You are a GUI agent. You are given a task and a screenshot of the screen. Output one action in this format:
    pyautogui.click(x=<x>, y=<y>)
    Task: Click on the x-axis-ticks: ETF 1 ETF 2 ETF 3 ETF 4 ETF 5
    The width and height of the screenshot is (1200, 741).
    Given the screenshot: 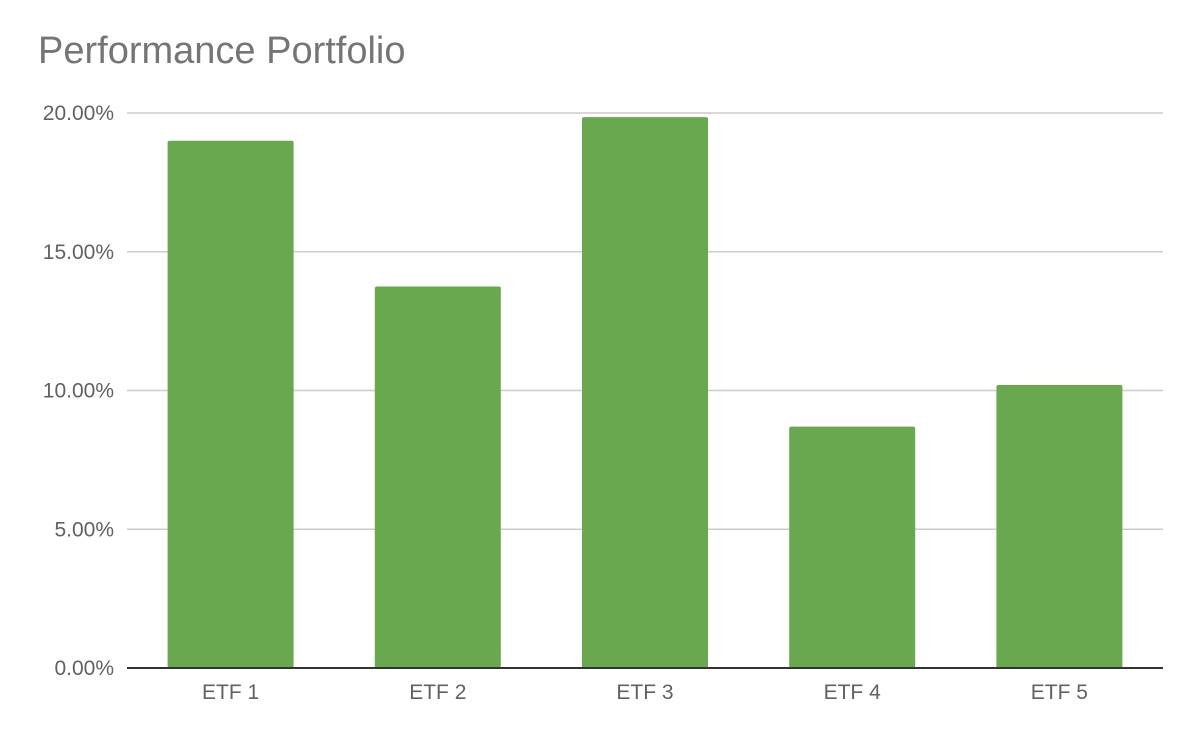 What is the action you would take?
    pyautogui.click(x=645, y=692)
    